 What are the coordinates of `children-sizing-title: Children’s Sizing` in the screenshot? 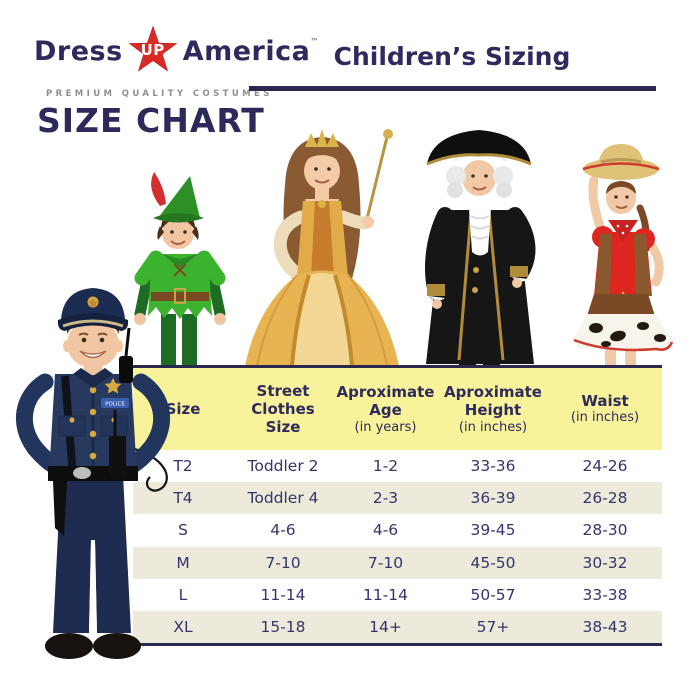 It's located at (452, 56).